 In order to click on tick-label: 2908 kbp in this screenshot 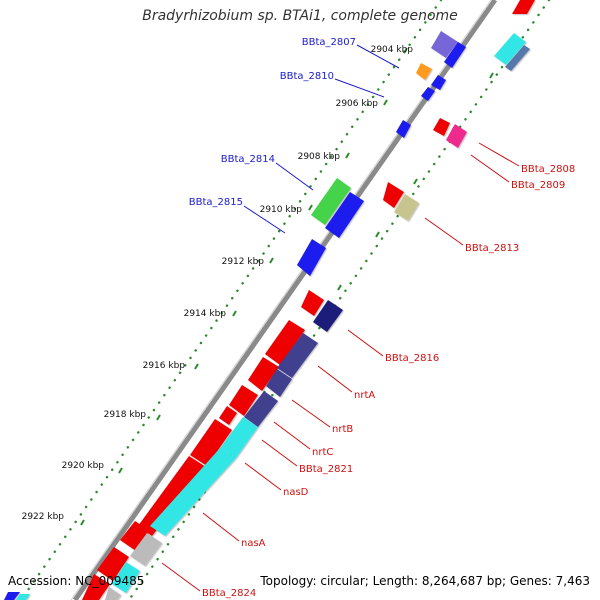, I will do `click(319, 157)`.